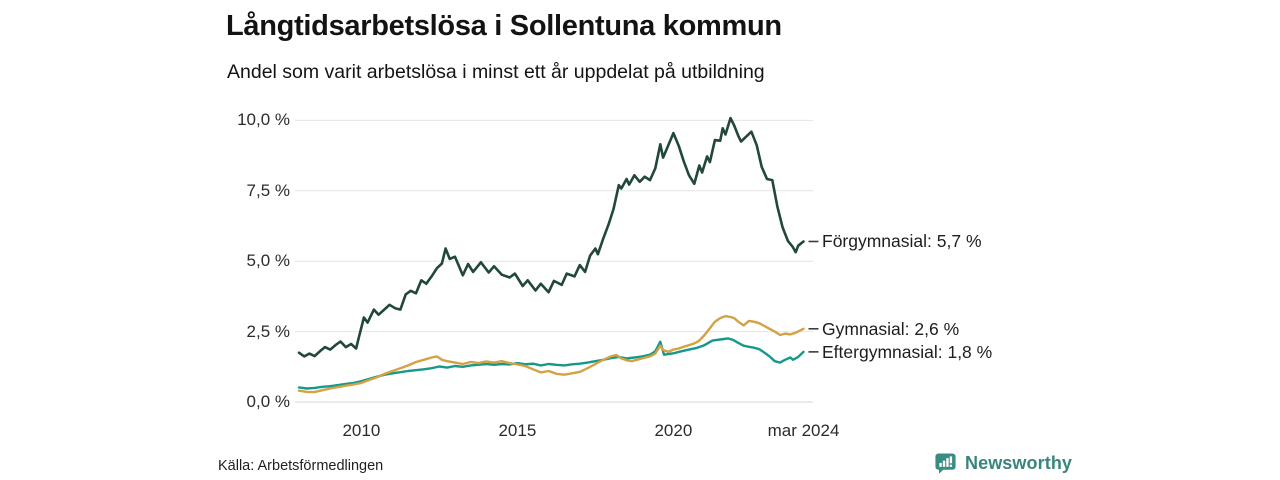 This screenshot has width=1280, height=480. Describe the element at coordinates (361, 430) in the screenshot. I see `x-tick-label: 2010` at that location.